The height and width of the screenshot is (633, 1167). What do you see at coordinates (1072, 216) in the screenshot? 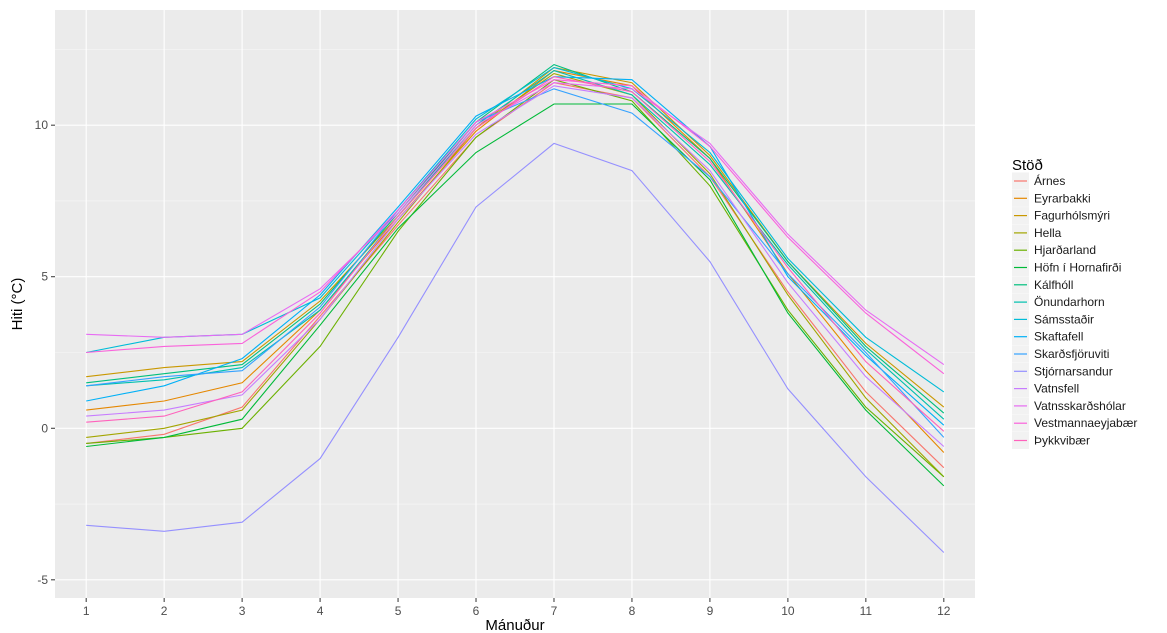
I see `legend-label: Fagurhólsmýri` at bounding box center [1072, 216].